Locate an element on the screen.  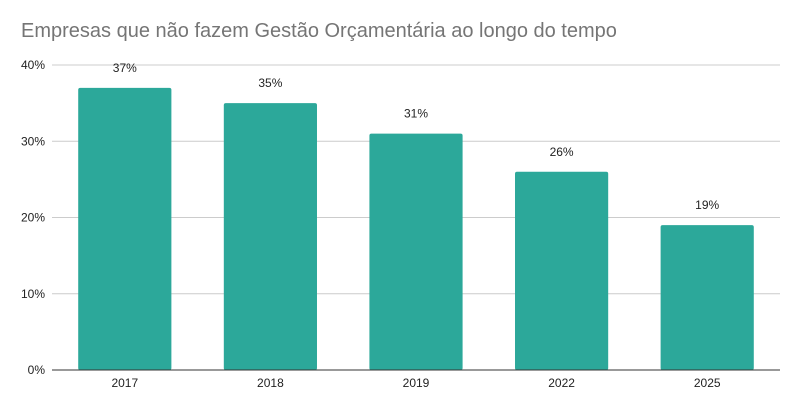
bar-2022 is located at coordinates (562, 270).